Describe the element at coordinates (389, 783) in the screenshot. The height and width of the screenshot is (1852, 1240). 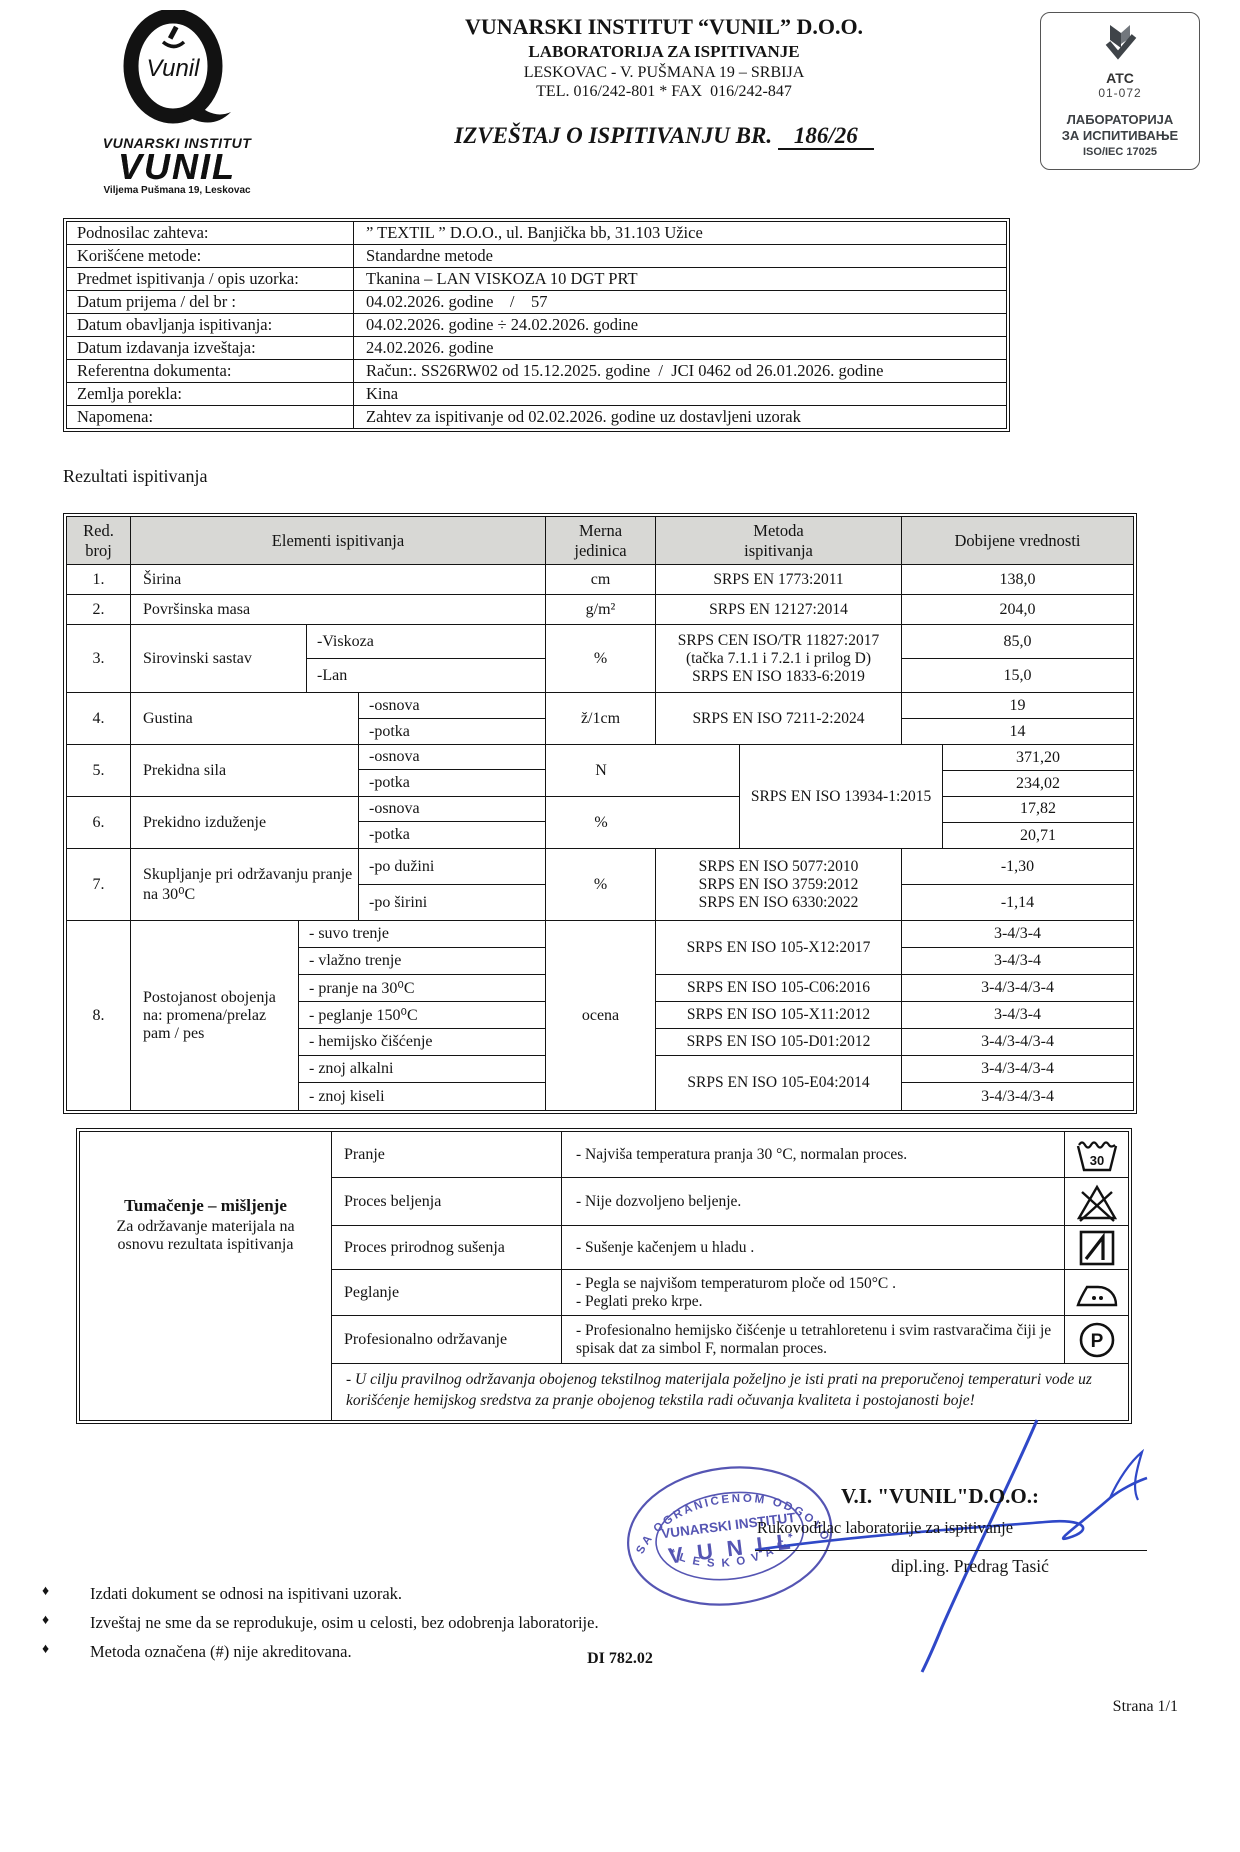
I see `sub-element: -potka` at that location.